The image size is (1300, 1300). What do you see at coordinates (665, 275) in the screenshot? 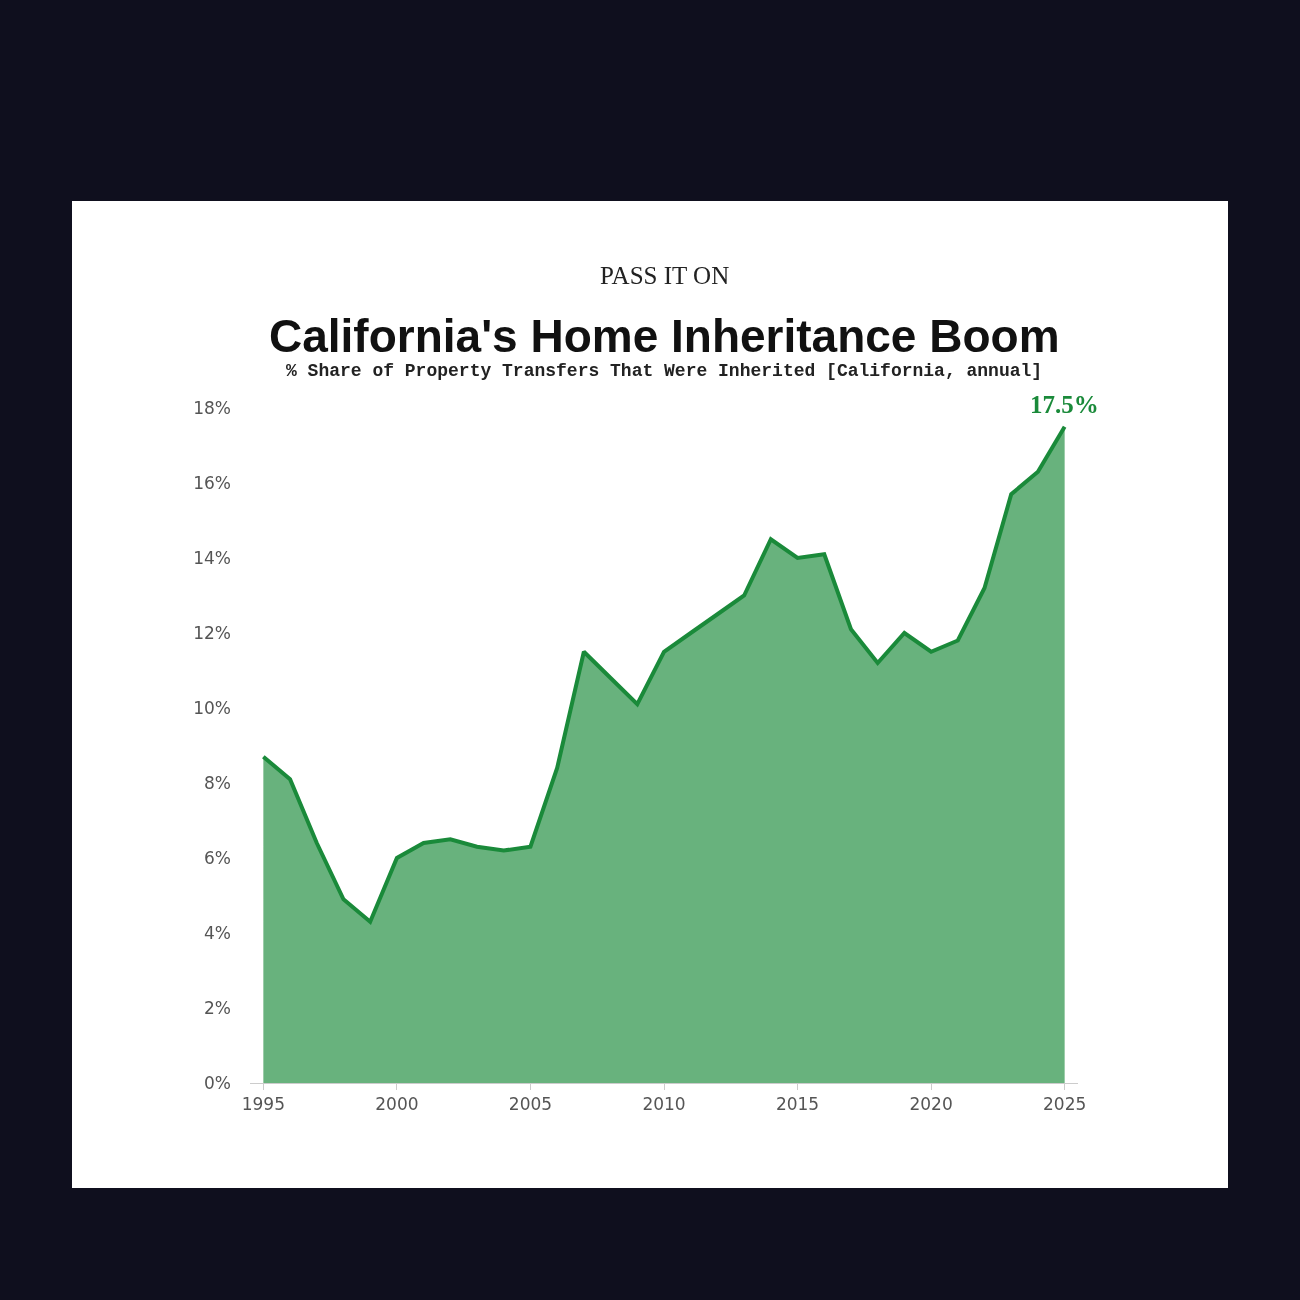
I see `text: PASS IT ON` at bounding box center [665, 275].